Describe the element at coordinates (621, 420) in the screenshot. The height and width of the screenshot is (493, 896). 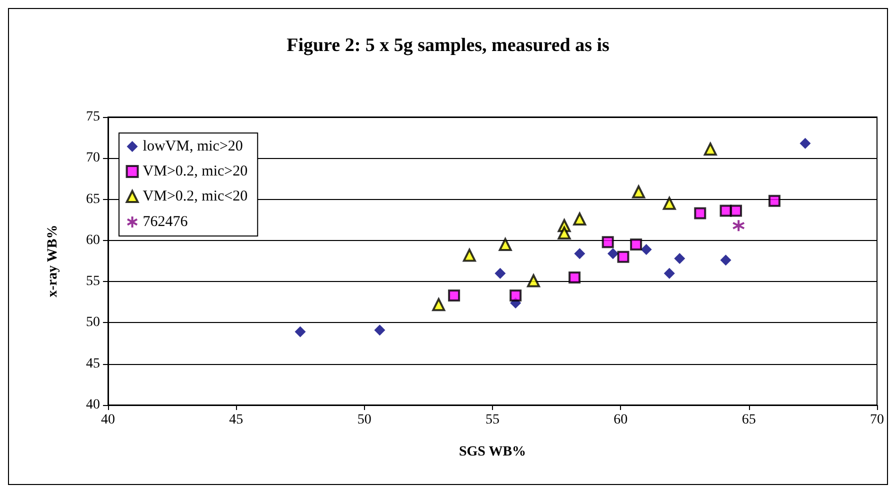
I see `x-tick-label: 60` at that location.